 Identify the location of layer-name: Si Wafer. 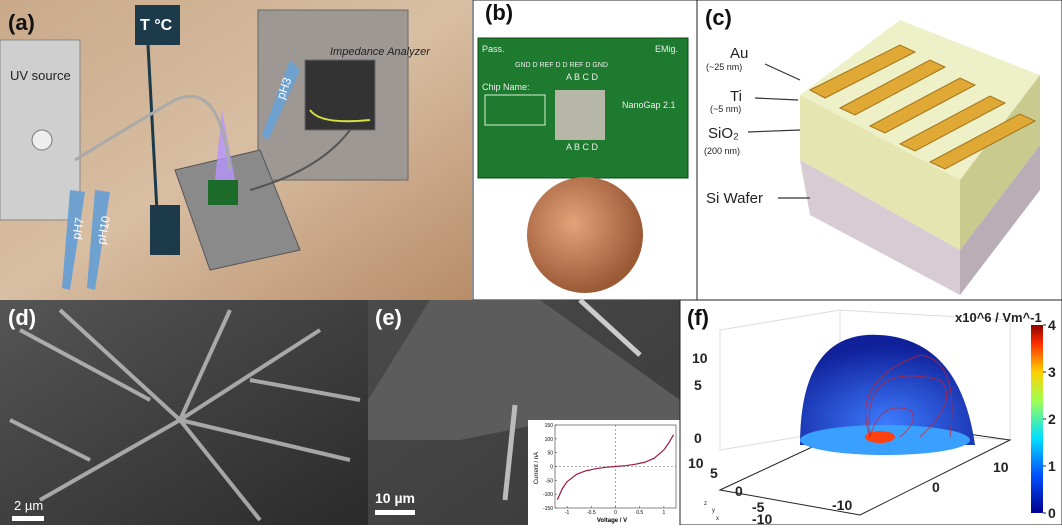
(734, 198).